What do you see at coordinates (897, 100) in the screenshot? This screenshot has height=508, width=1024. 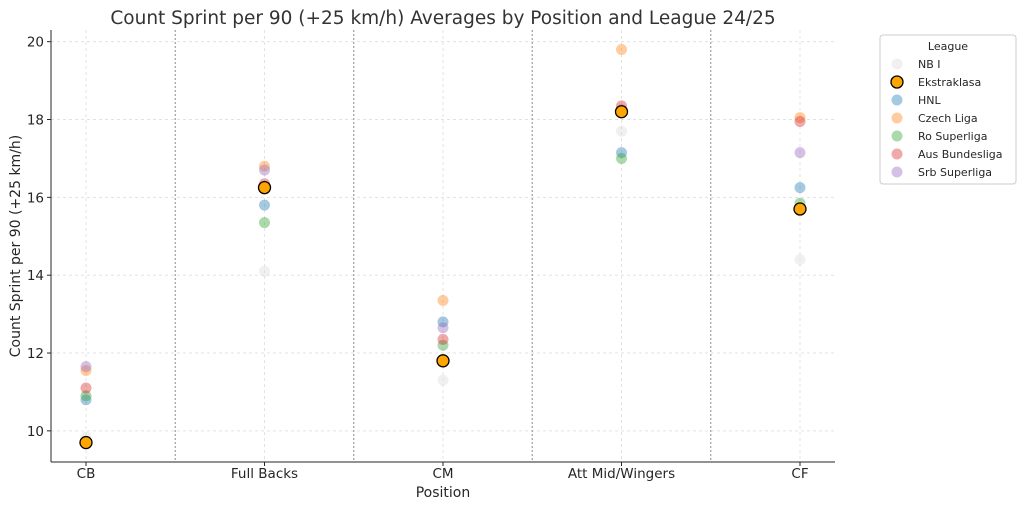 I see `legend-marker-hnl` at bounding box center [897, 100].